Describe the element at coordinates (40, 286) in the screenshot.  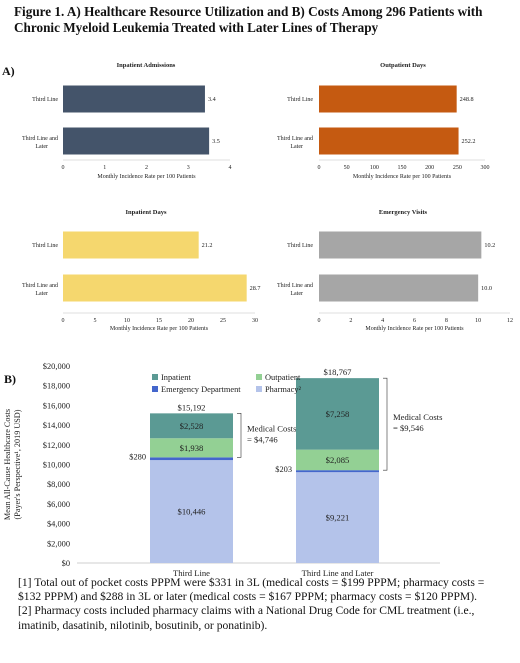
I see `chart-3-category-label-2a: Third Line and` at that location.